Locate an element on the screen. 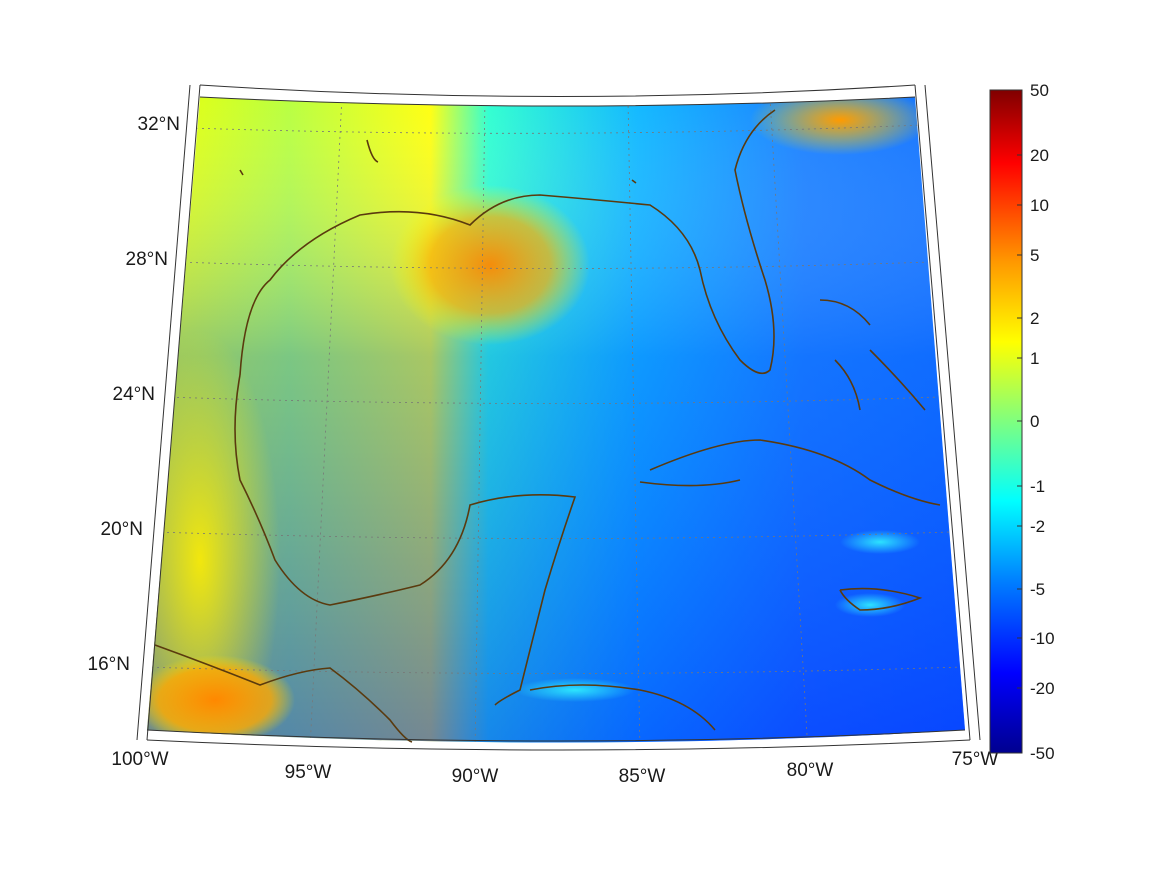 The image size is (1167, 875). colorbar-tick-label: -50 is located at coordinates (1042, 753).